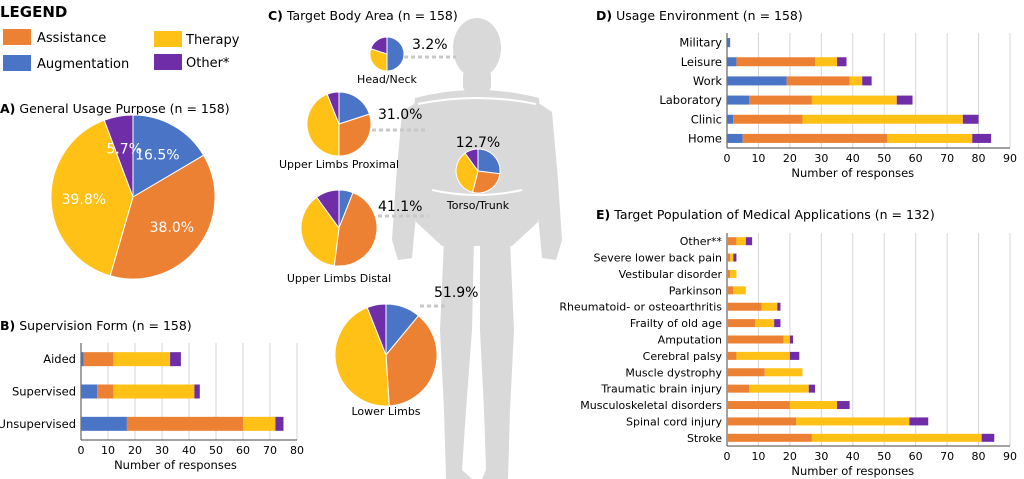 The image size is (1024, 479). What do you see at coordinates (162, 217) in the screenshot?
I see `pie-a-slice-assistance` at bounding box center [162, 217].